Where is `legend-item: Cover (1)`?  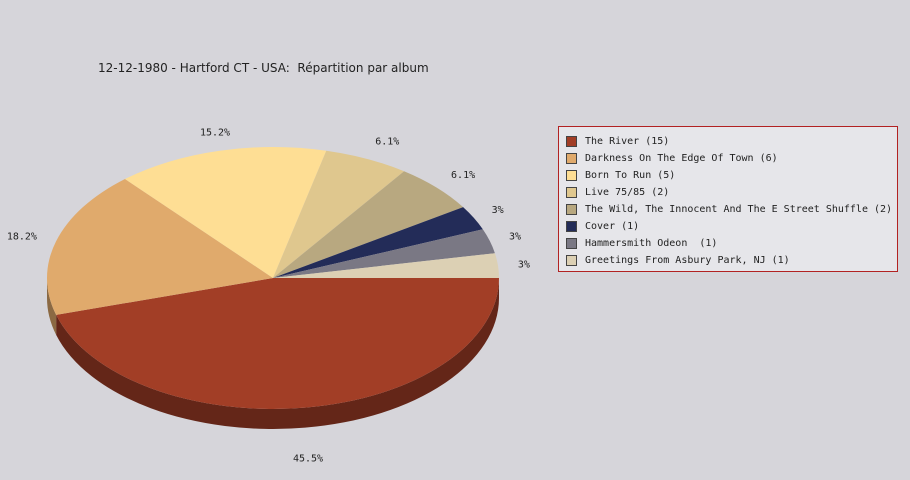
legend-item: Cover (1) is located at coordinates (731, 226).